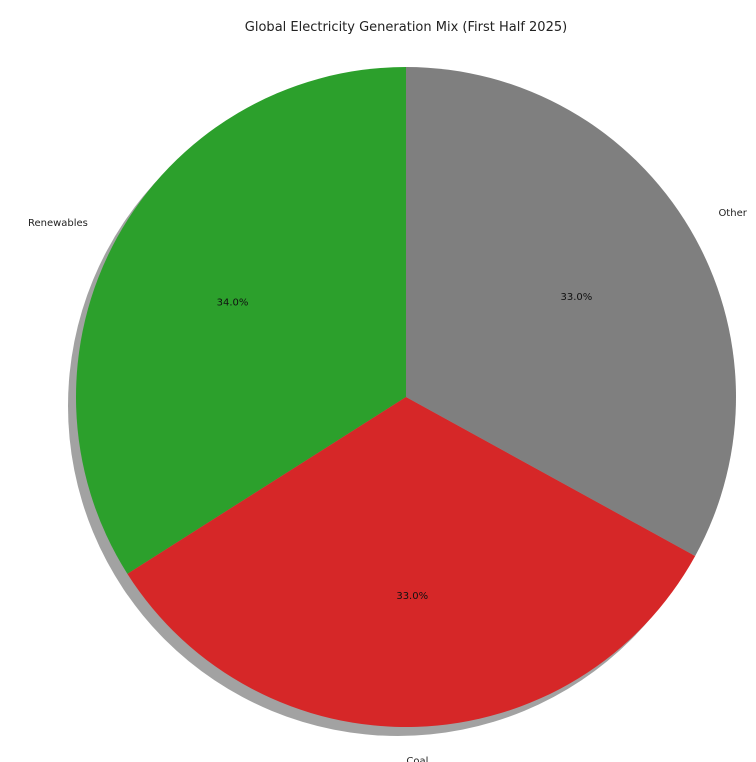 The width and height of the screenshot is (756, 762). What do you see at coordinates (233, 303) in the screenshot?
I see `slice-percentage-renewables: 34.0%` at bounding box center [233, 303].